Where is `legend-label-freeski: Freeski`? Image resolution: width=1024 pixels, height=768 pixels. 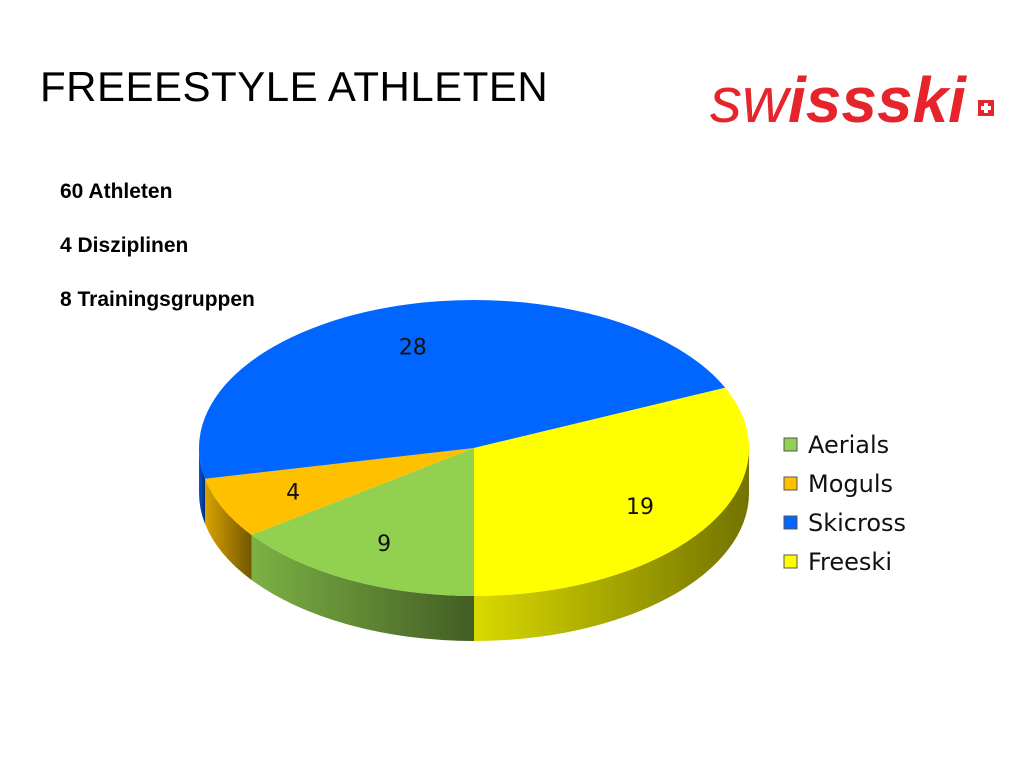 legend-label-freeski: Freeski is located at coordinates (850, 562).